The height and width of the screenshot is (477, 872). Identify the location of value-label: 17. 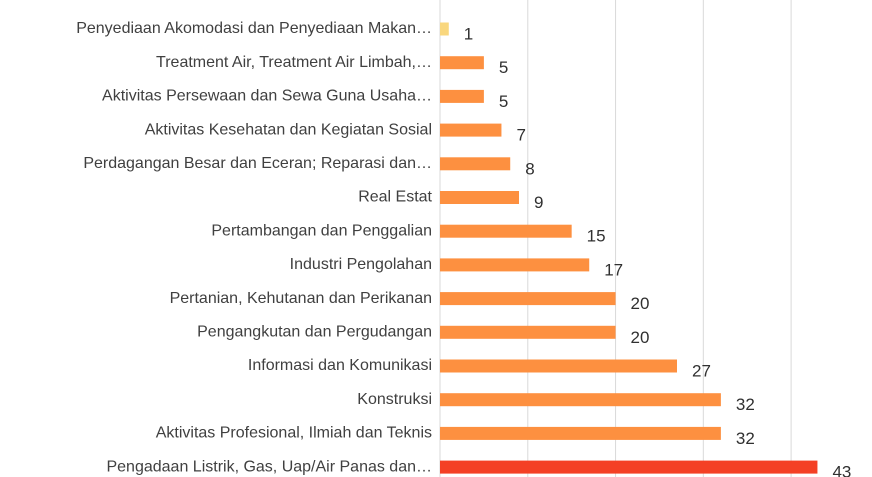
(613, 269).